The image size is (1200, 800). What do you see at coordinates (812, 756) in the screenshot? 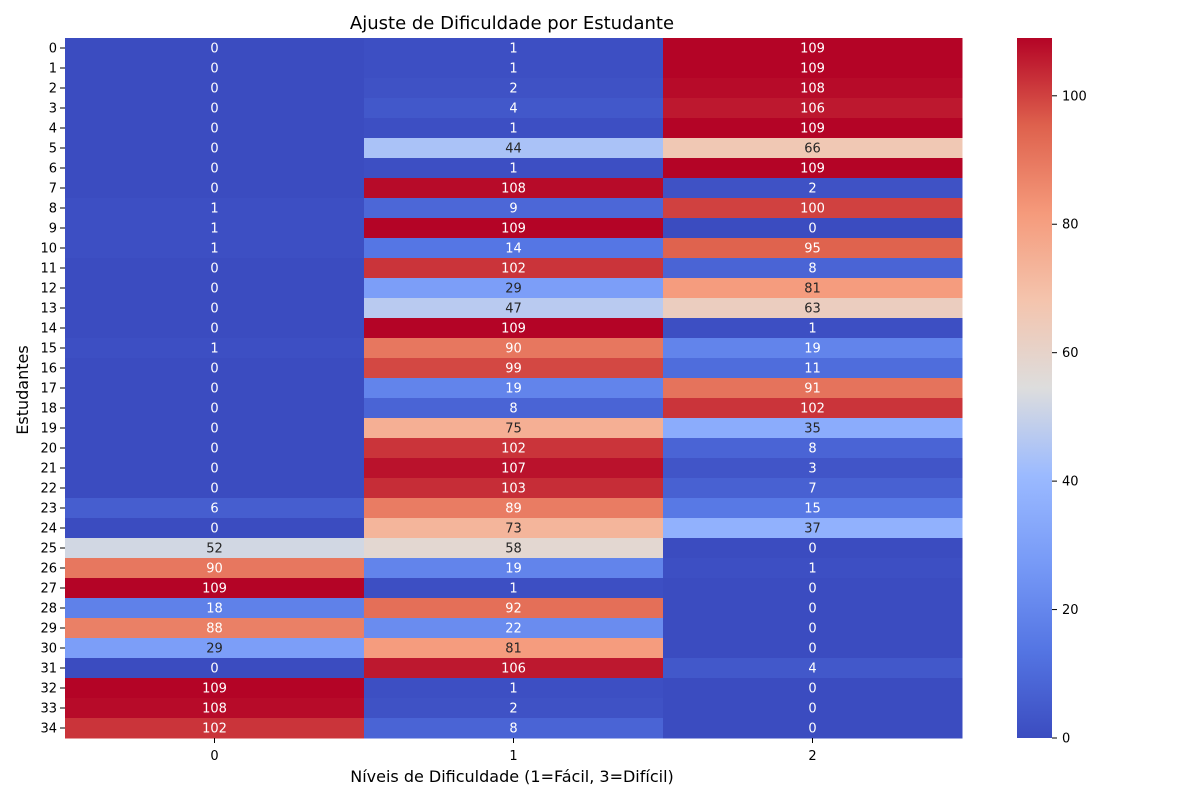
I see `x-tick-label: 2` at bounding box center [812, 756].